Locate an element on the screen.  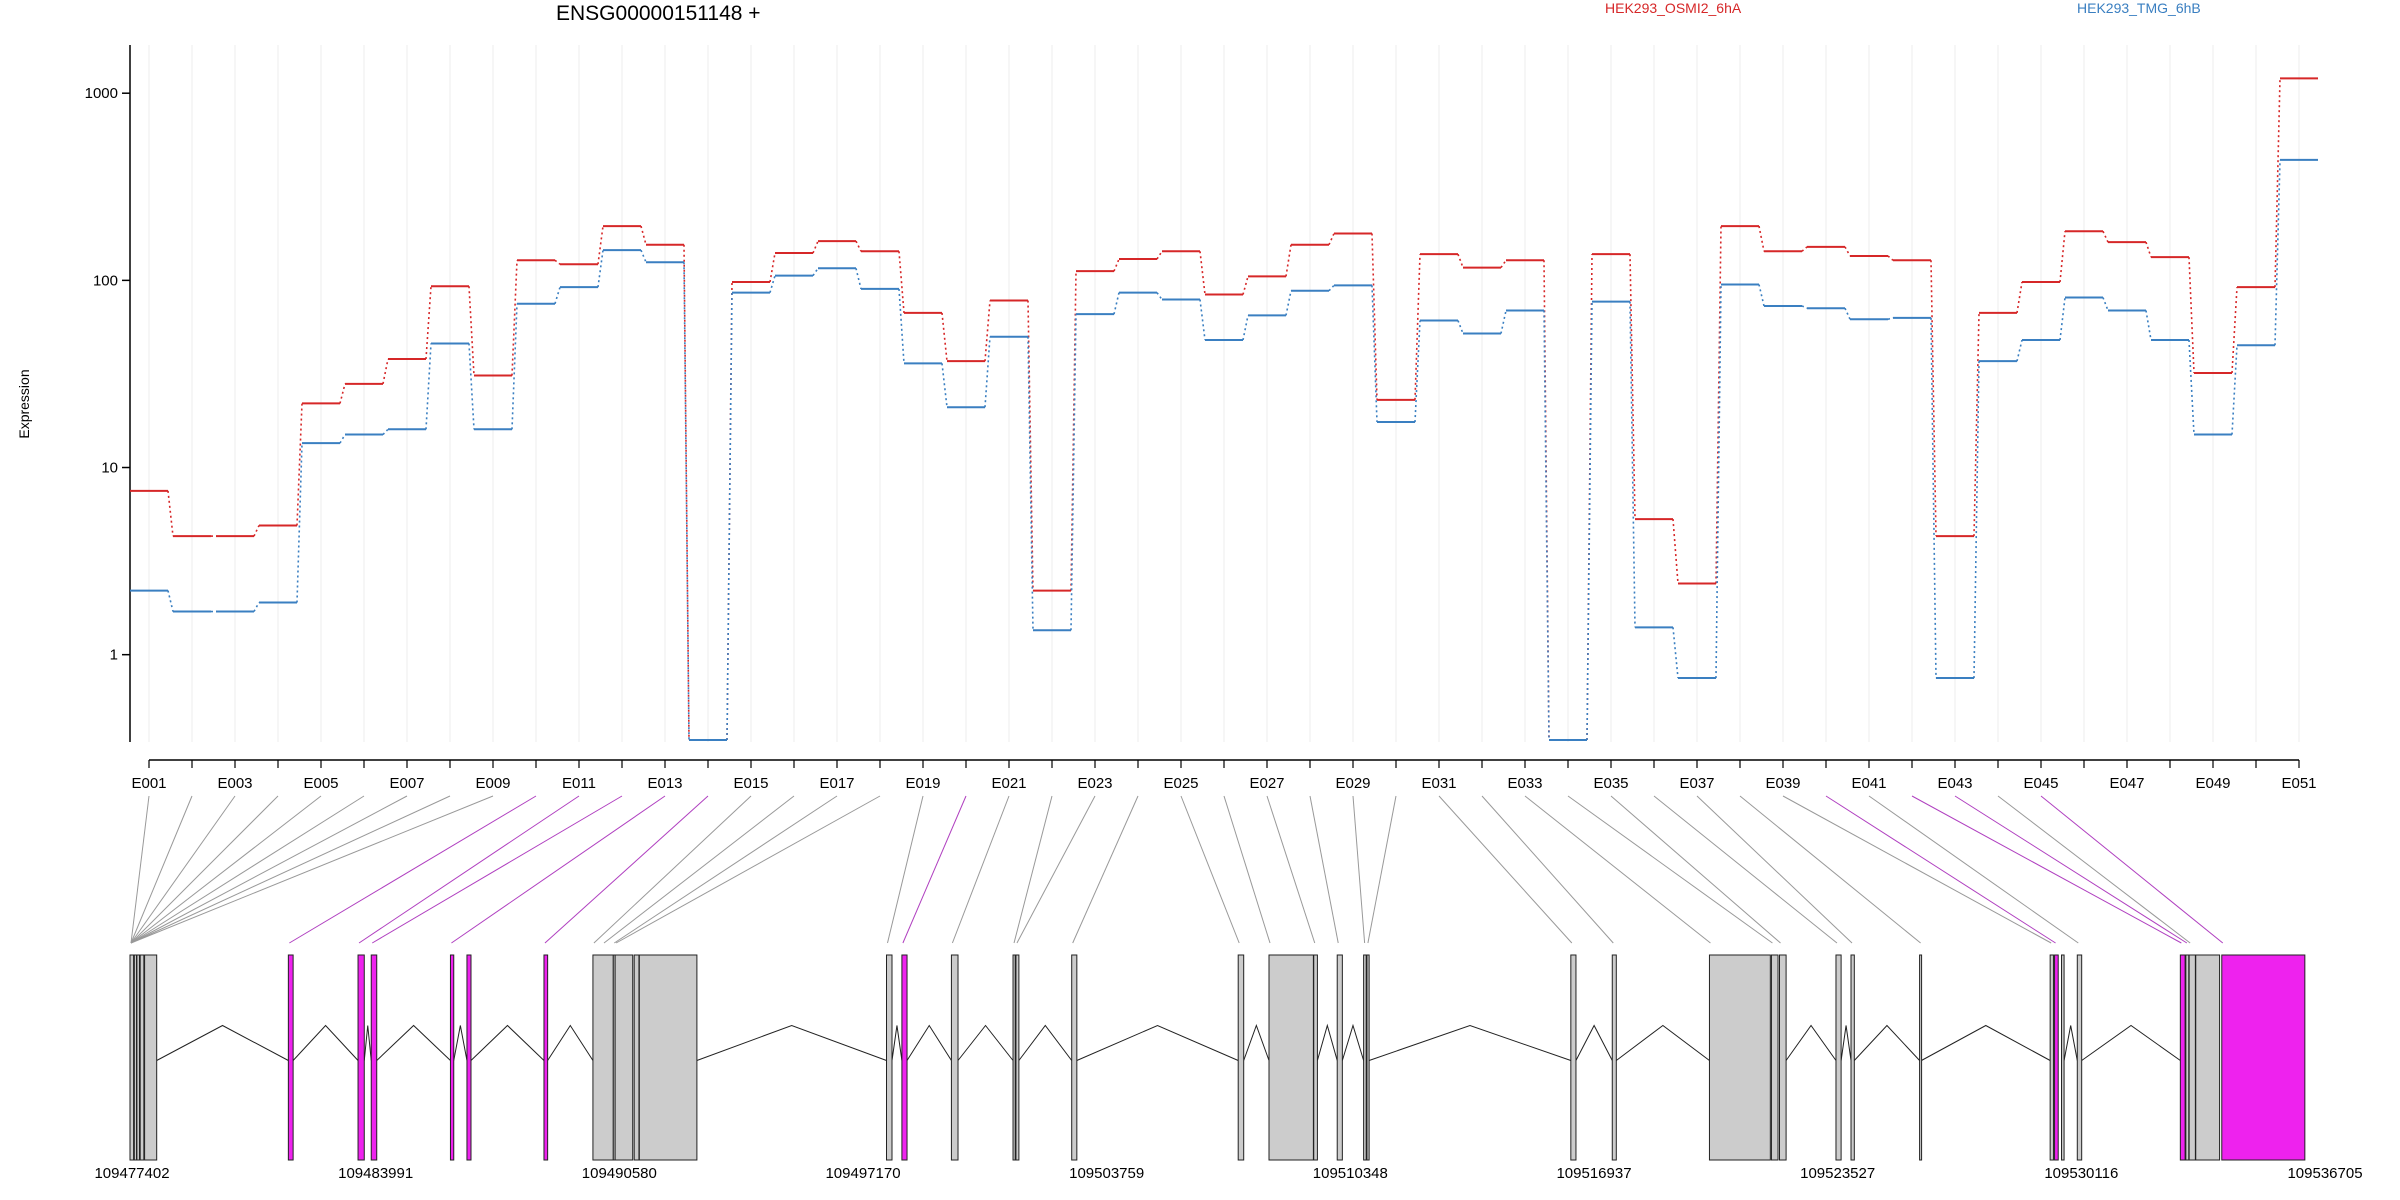
y-tick-label: 1 is located at coordinates (114, 655).